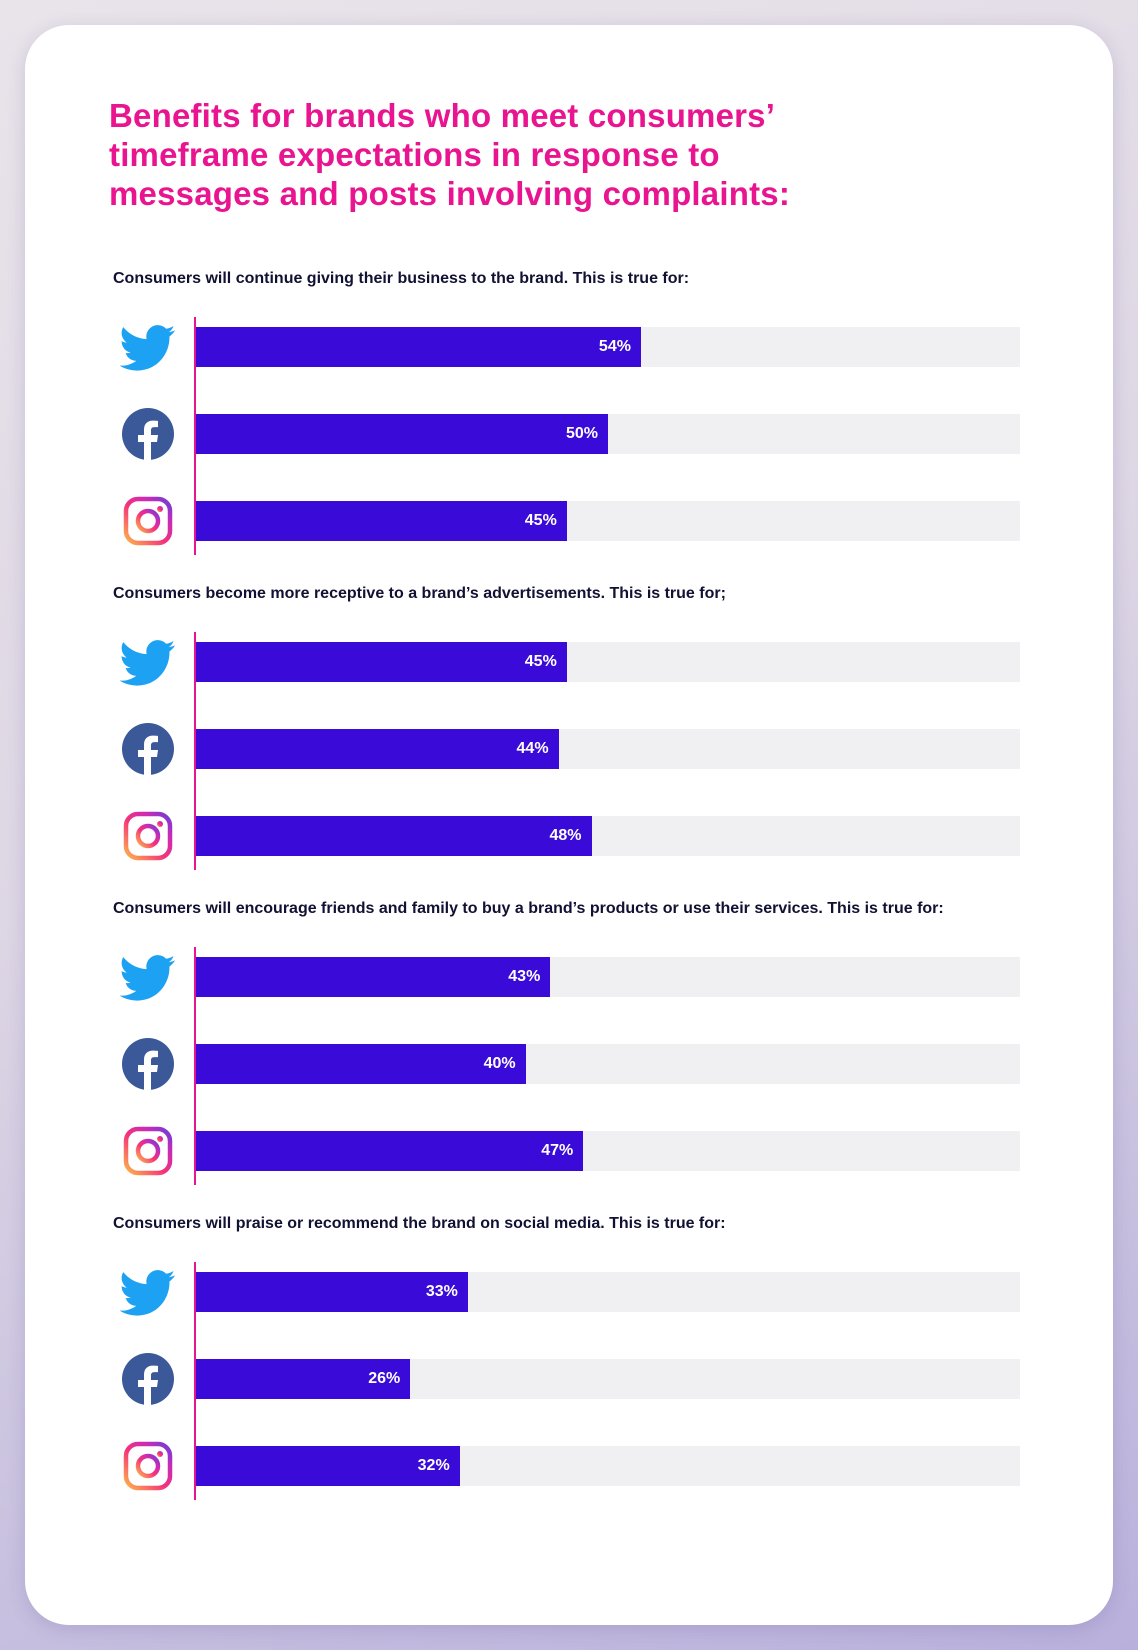 The width and height of the screenshot is (1138, 1650). I want to click on bar-twitter: 43%, so click(373, 977).